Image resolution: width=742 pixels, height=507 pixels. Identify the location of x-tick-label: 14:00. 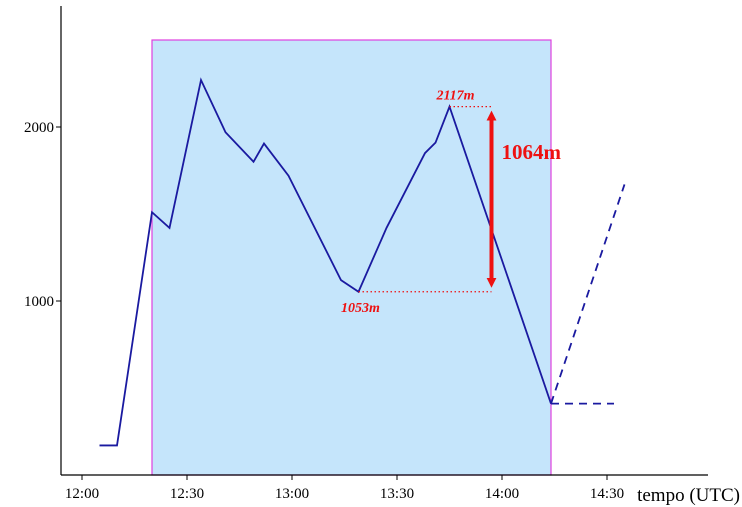
(502, 494).